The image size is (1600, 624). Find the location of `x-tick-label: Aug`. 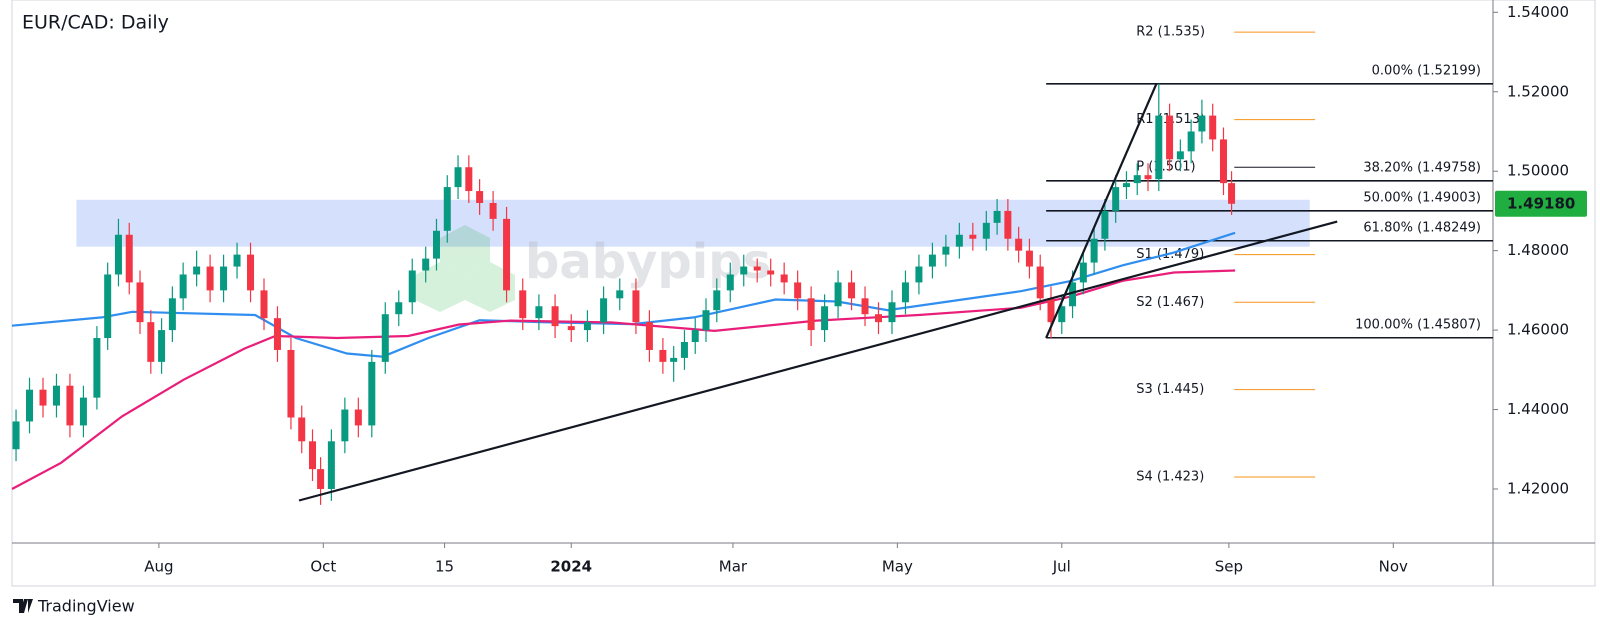

x-tick-label: Aug is located at coordinates (158, 567).